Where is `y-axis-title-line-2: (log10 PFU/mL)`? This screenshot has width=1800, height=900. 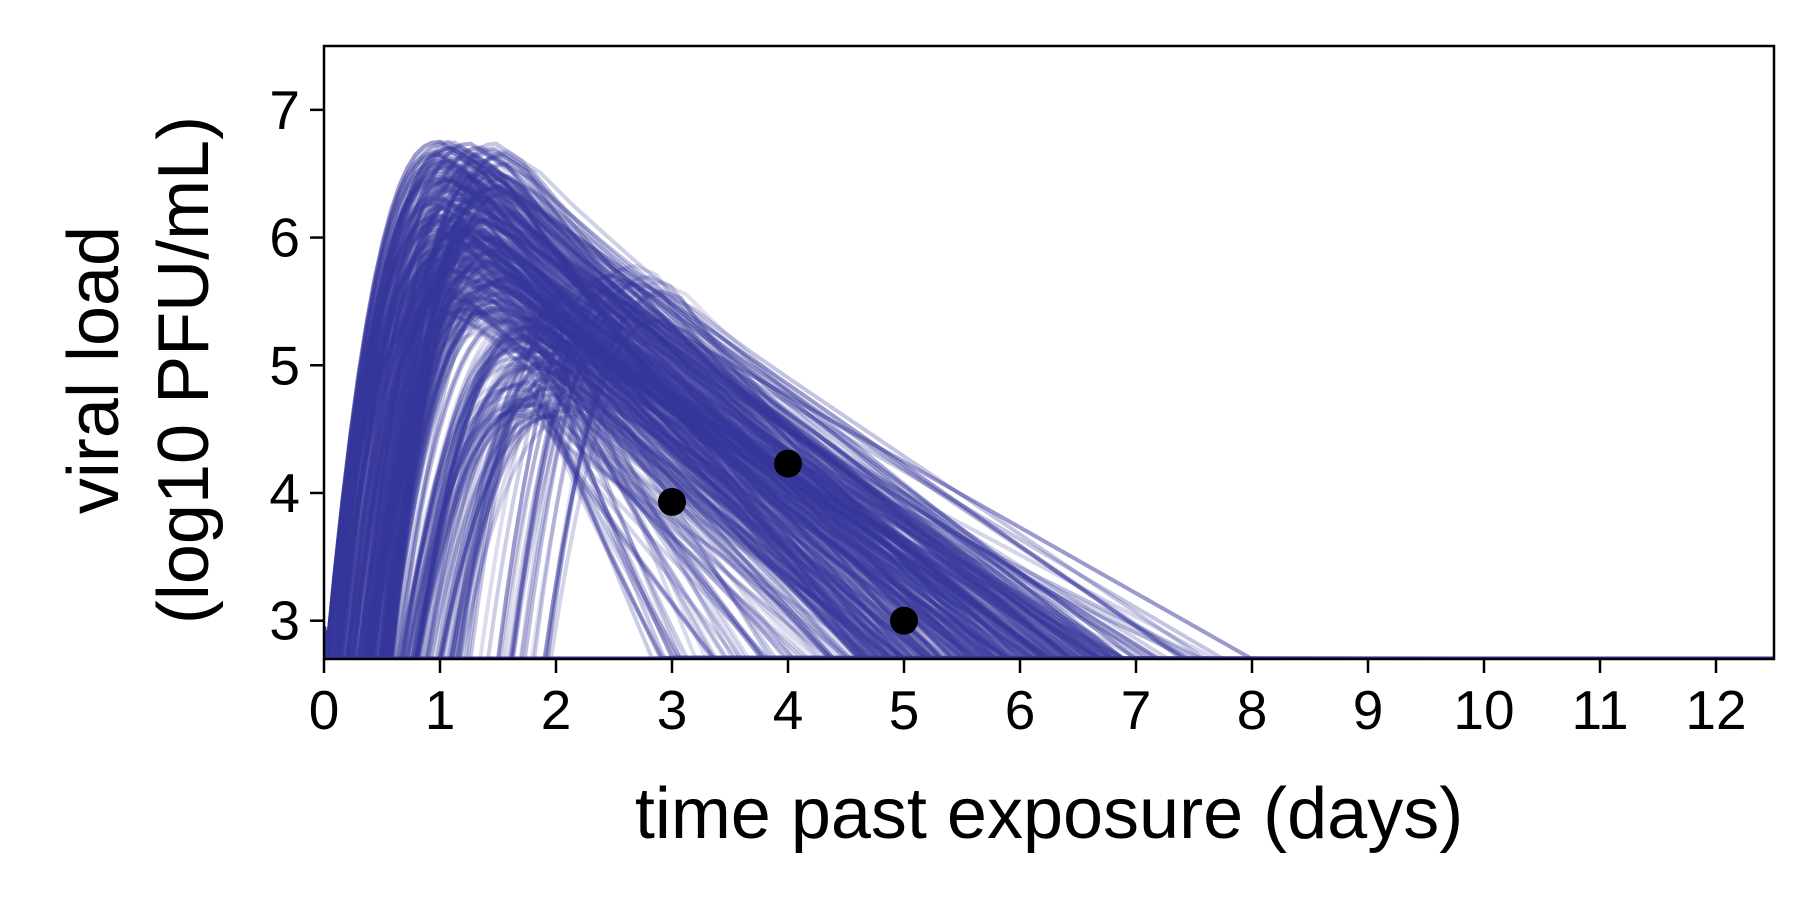 y-axis-title-line-2: (log10 PFU/mL) is located at coordinates (184, 370).